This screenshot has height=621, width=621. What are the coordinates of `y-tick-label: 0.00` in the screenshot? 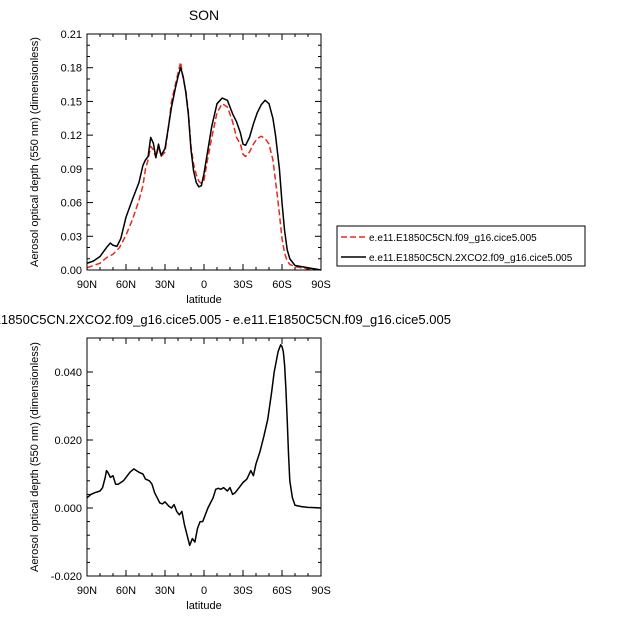 It's located at (71, 271).